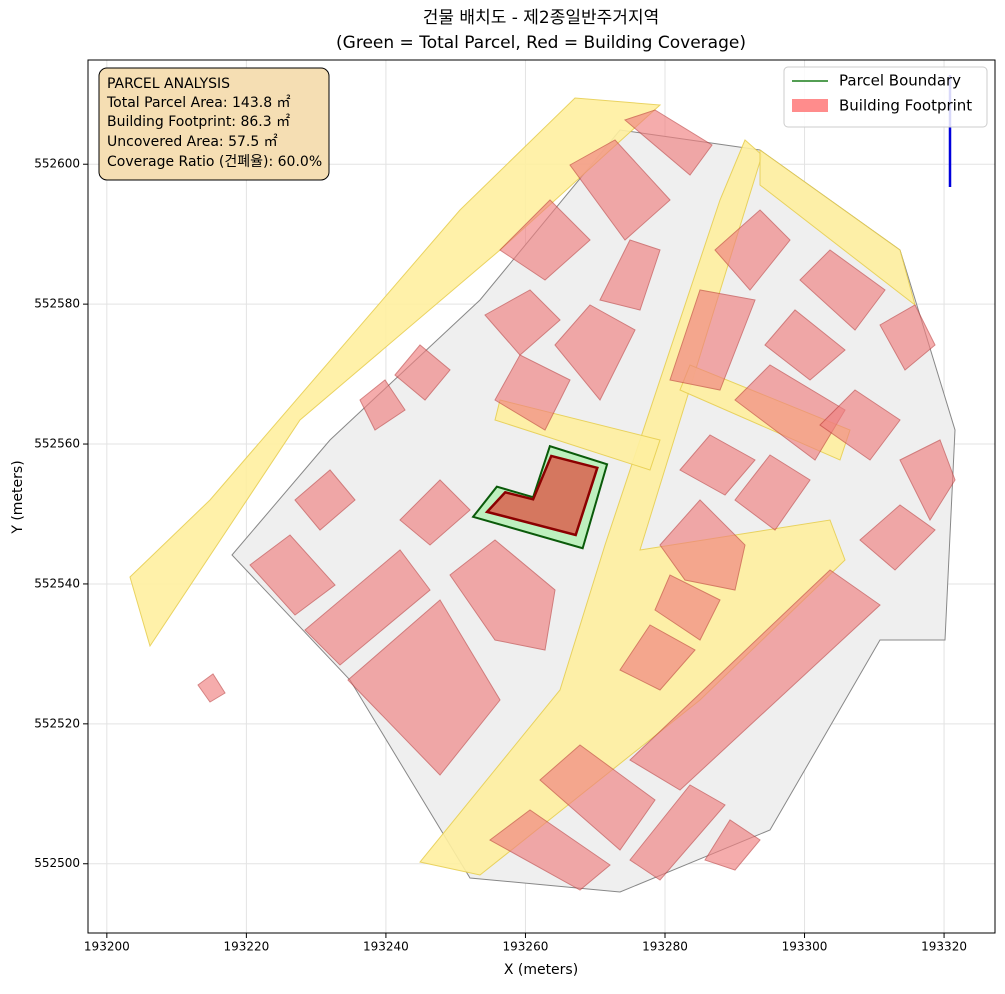  What do you see at coordinates (57, 583) in the screenshot?
I see `y-tick-label: 552540` at bounding box center [57, 583].